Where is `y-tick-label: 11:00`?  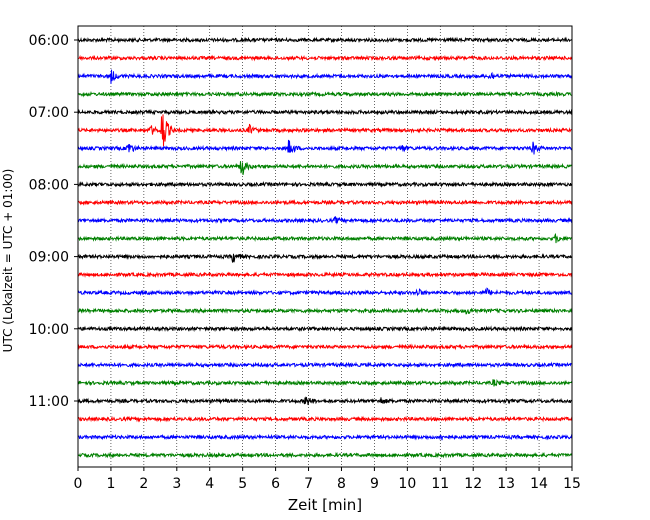 y-tick-label: 11:00 is located at coordinates (49, 402).